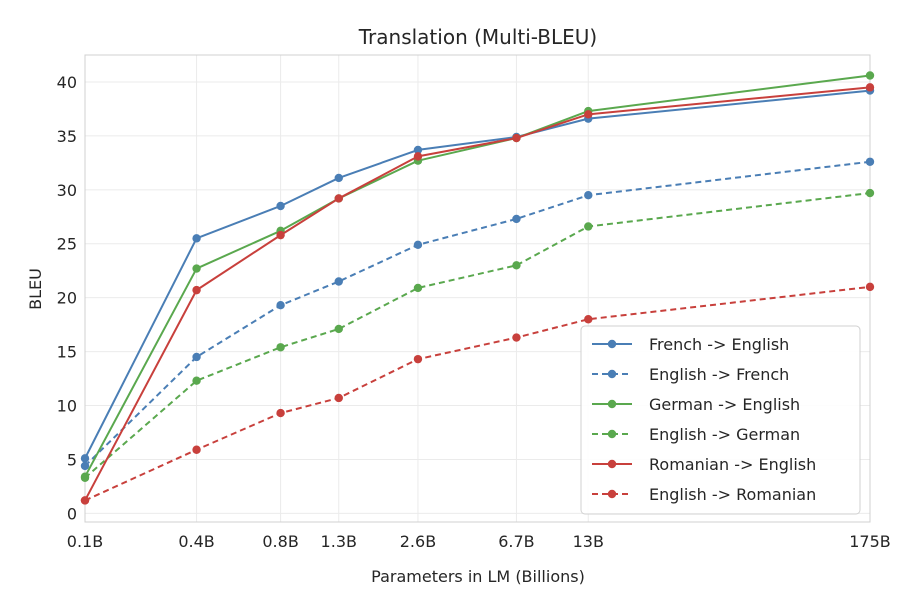 The image size is (924, 594). Describe the element at coordinates (477, 37) in the screenshot. I see `chart-title: Translation (Multi-BLEU)` at that location.